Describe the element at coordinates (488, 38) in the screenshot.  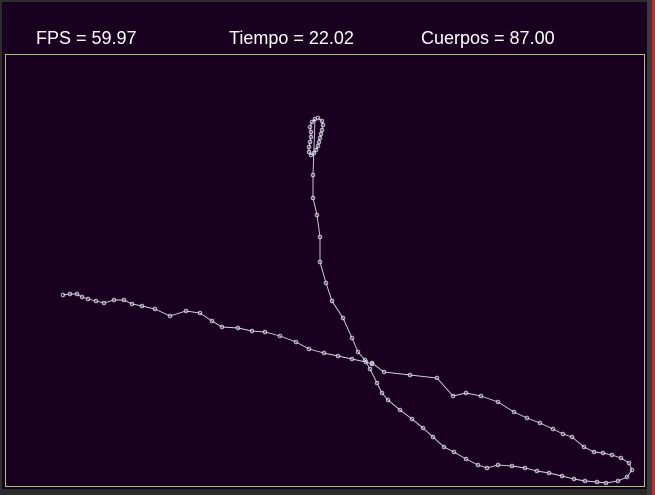
I see `bodies-counter: Cuerpos = 87.00` at that location.